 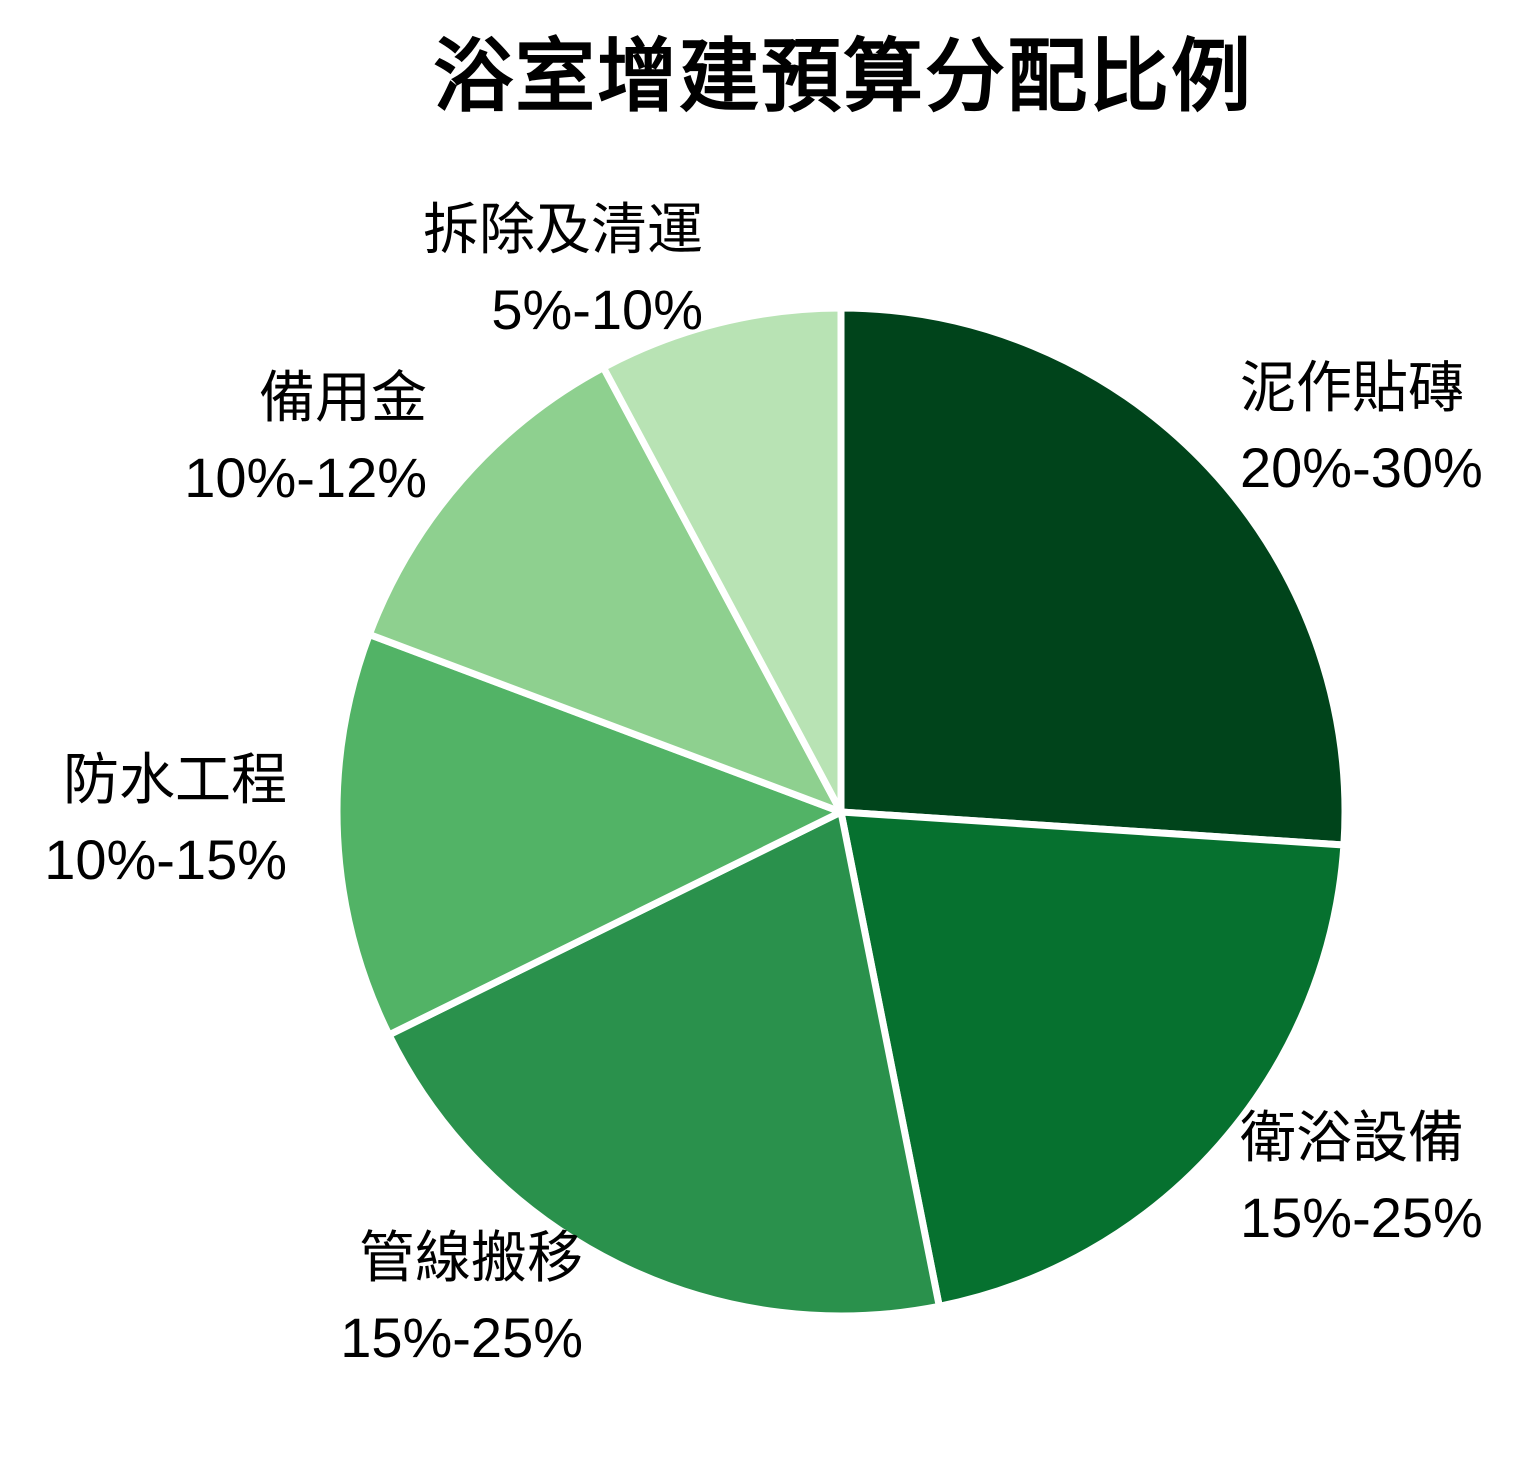 I want to click on slice-label-tiling-name: 泥作貼磚, so click(x=1352, y=387).